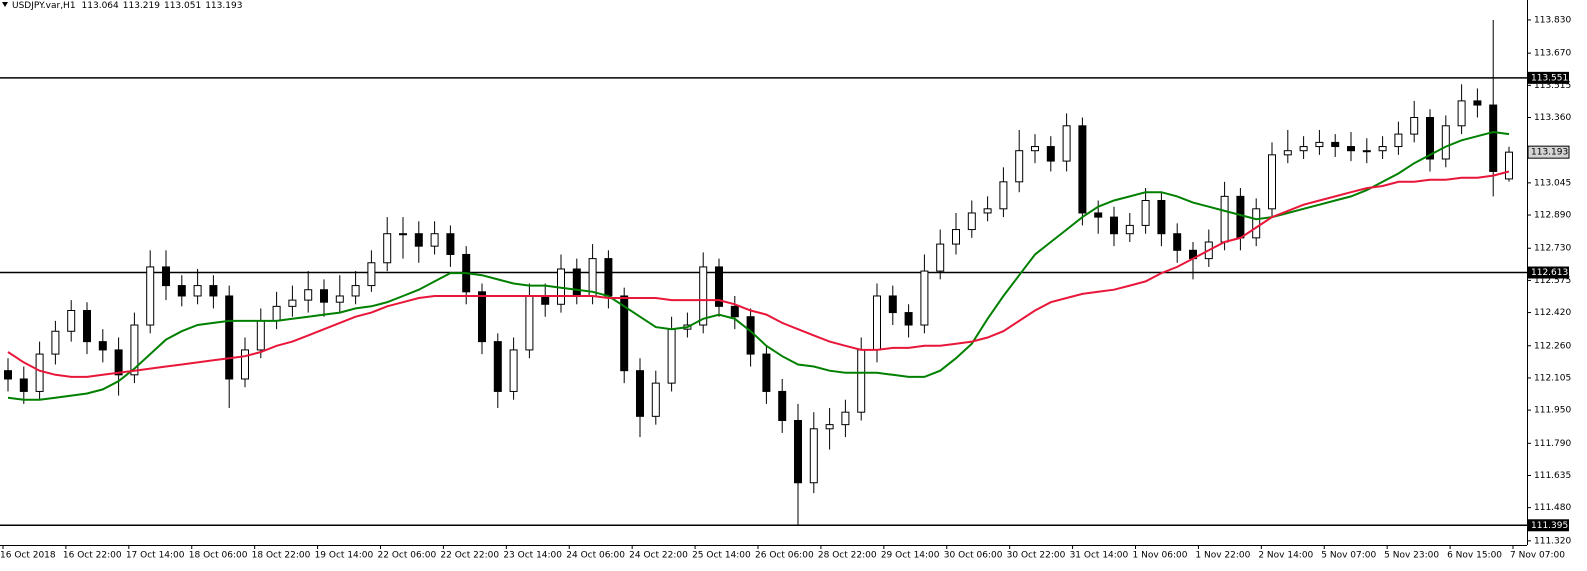 This screenshot has width=1587, height=571. What do you see at coordinates (182, 6) in the screenshot?
I see `readout-low: 113.051` at bounding box center [182, 6].